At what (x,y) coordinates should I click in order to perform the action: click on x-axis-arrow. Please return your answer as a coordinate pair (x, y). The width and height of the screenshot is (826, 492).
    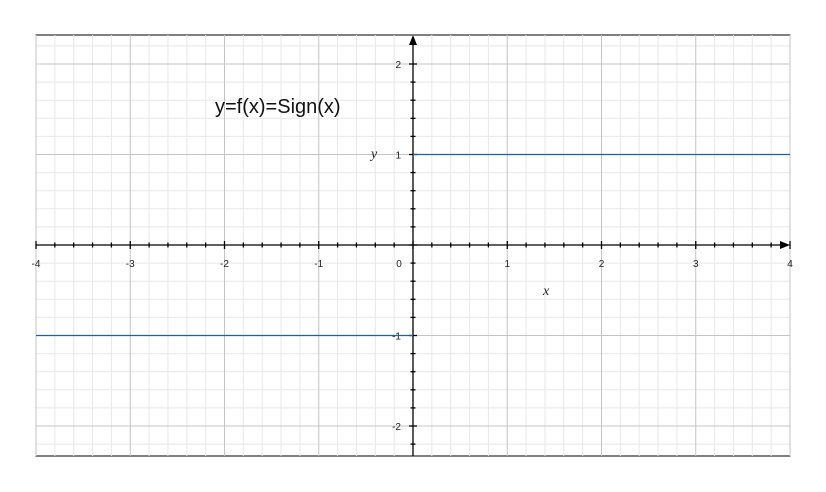
    Looking at the image, I should click on (785, 245).